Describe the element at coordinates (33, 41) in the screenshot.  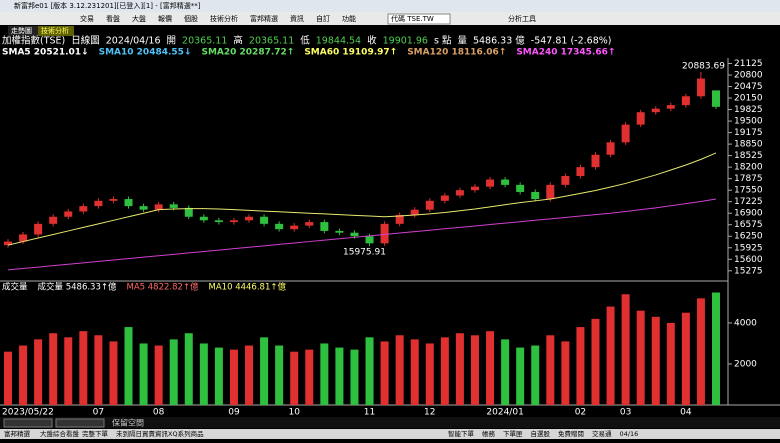
I see `info-item: 加權指數(TSE)` at that location.